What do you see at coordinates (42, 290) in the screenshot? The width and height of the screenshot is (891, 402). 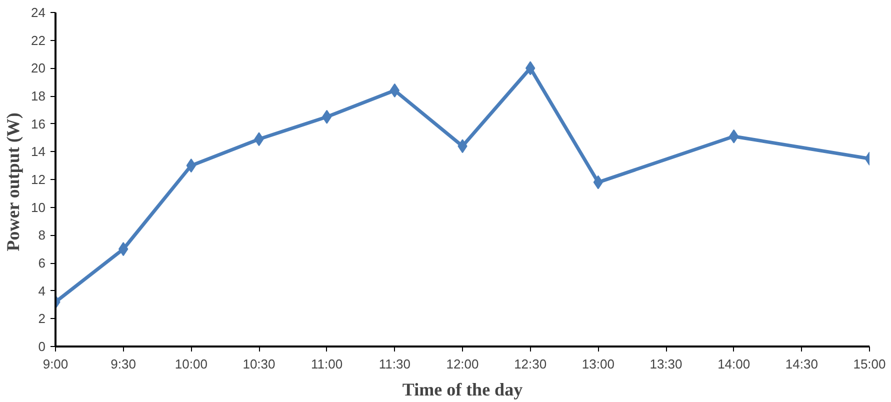 I see `y-tick-label: 4` at bounding box center [42, 290].